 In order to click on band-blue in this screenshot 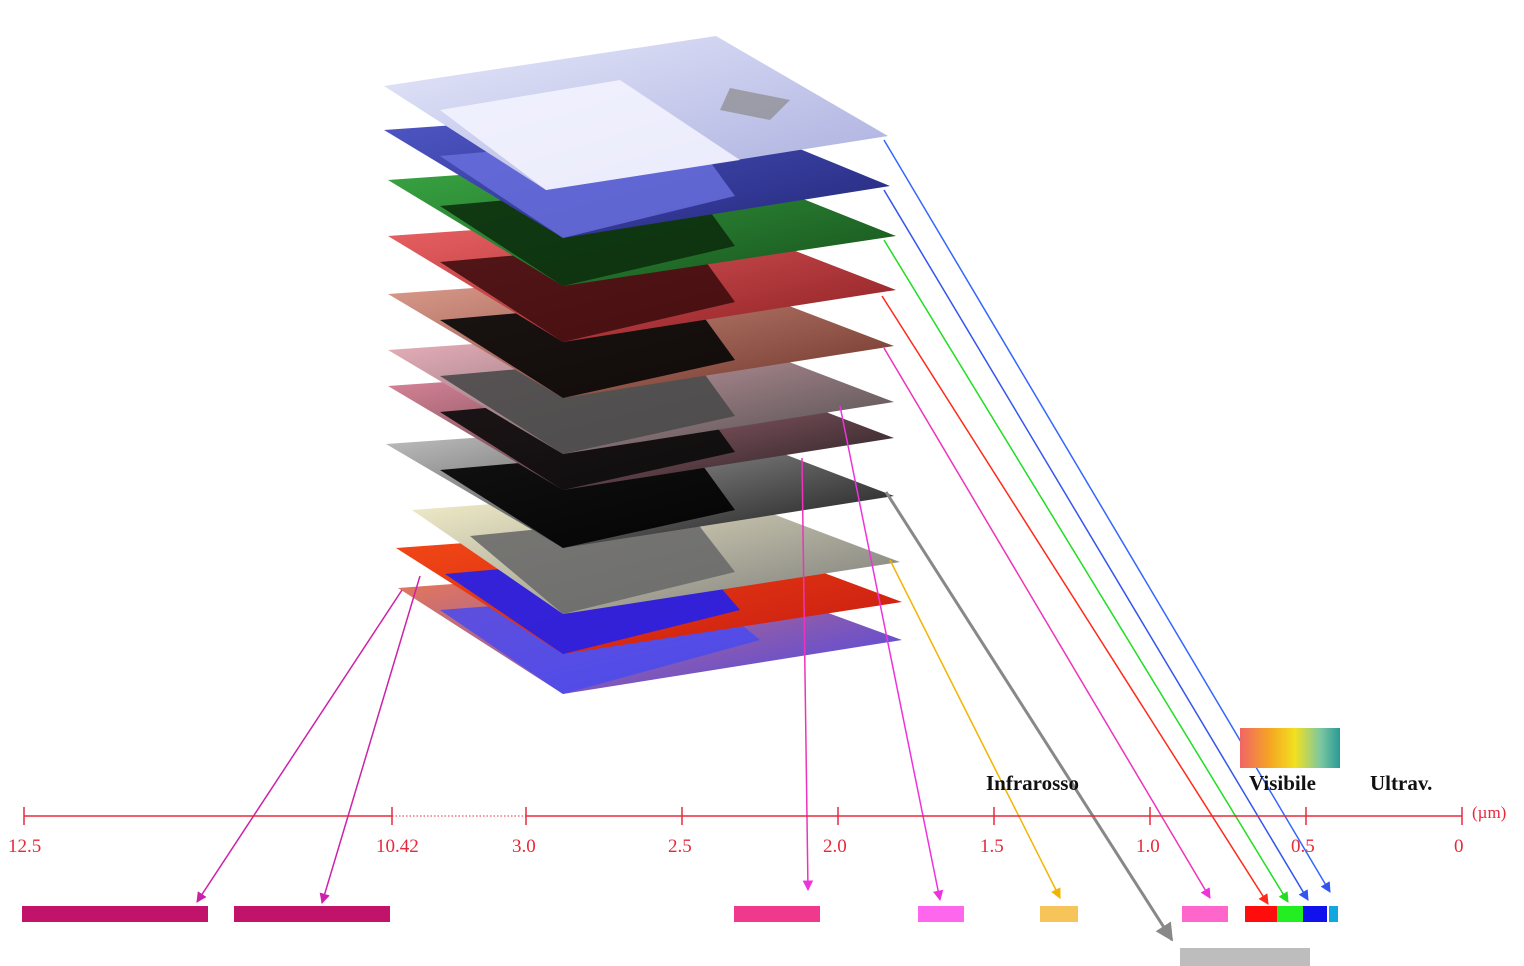, I will do `click(1315, 914)`.